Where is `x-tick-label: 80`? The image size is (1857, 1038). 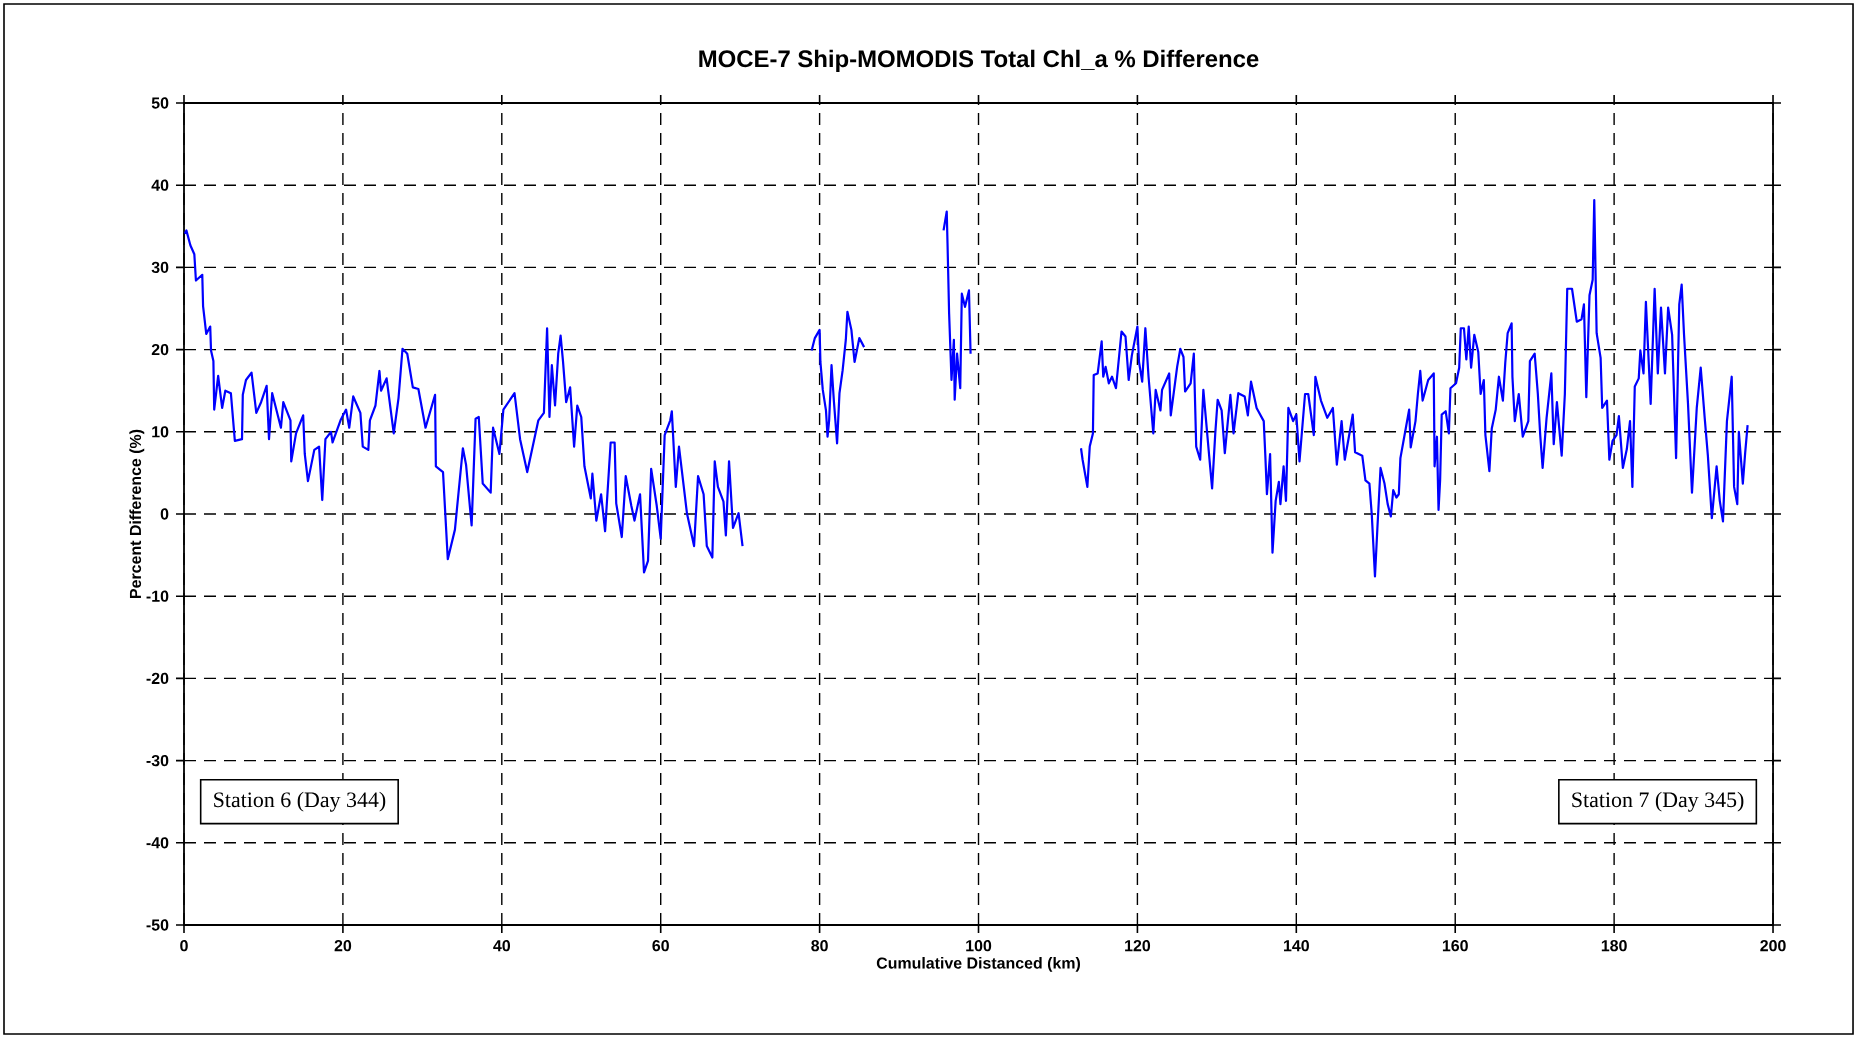
x-tick-label: 80 is located at coordinates (819, 946).